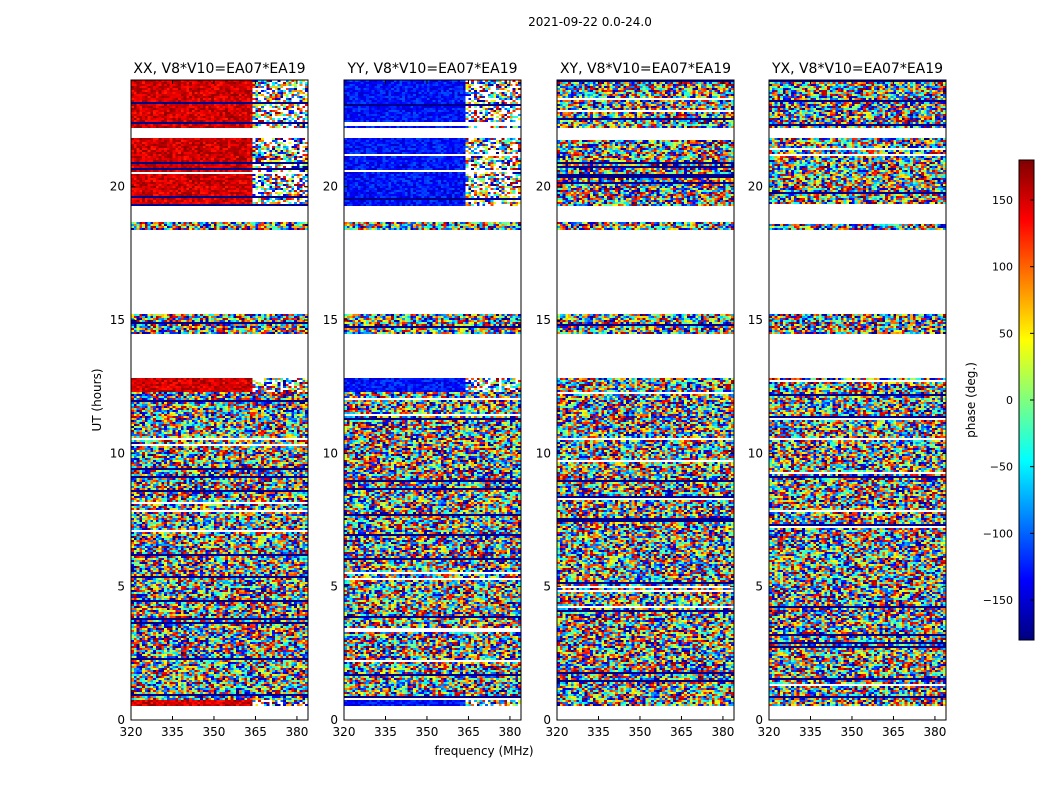 This screenshot has height=800, width=1050. Describe the element at coordinates (483, 751) in the screenshot. I see `x-axis-label: frequency (MHz)` at that location.